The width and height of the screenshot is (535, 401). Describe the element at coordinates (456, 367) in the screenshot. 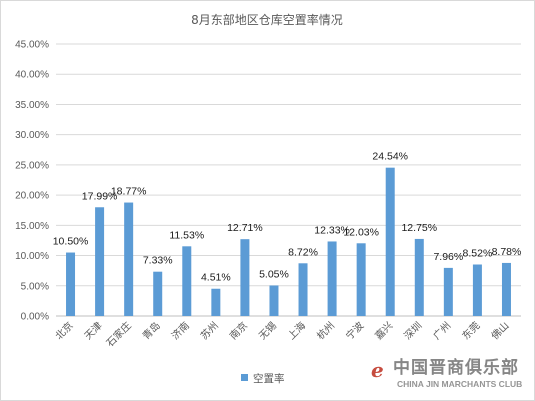

I see `watermark-name-cn: 中国晋商俱乐部` at that location.